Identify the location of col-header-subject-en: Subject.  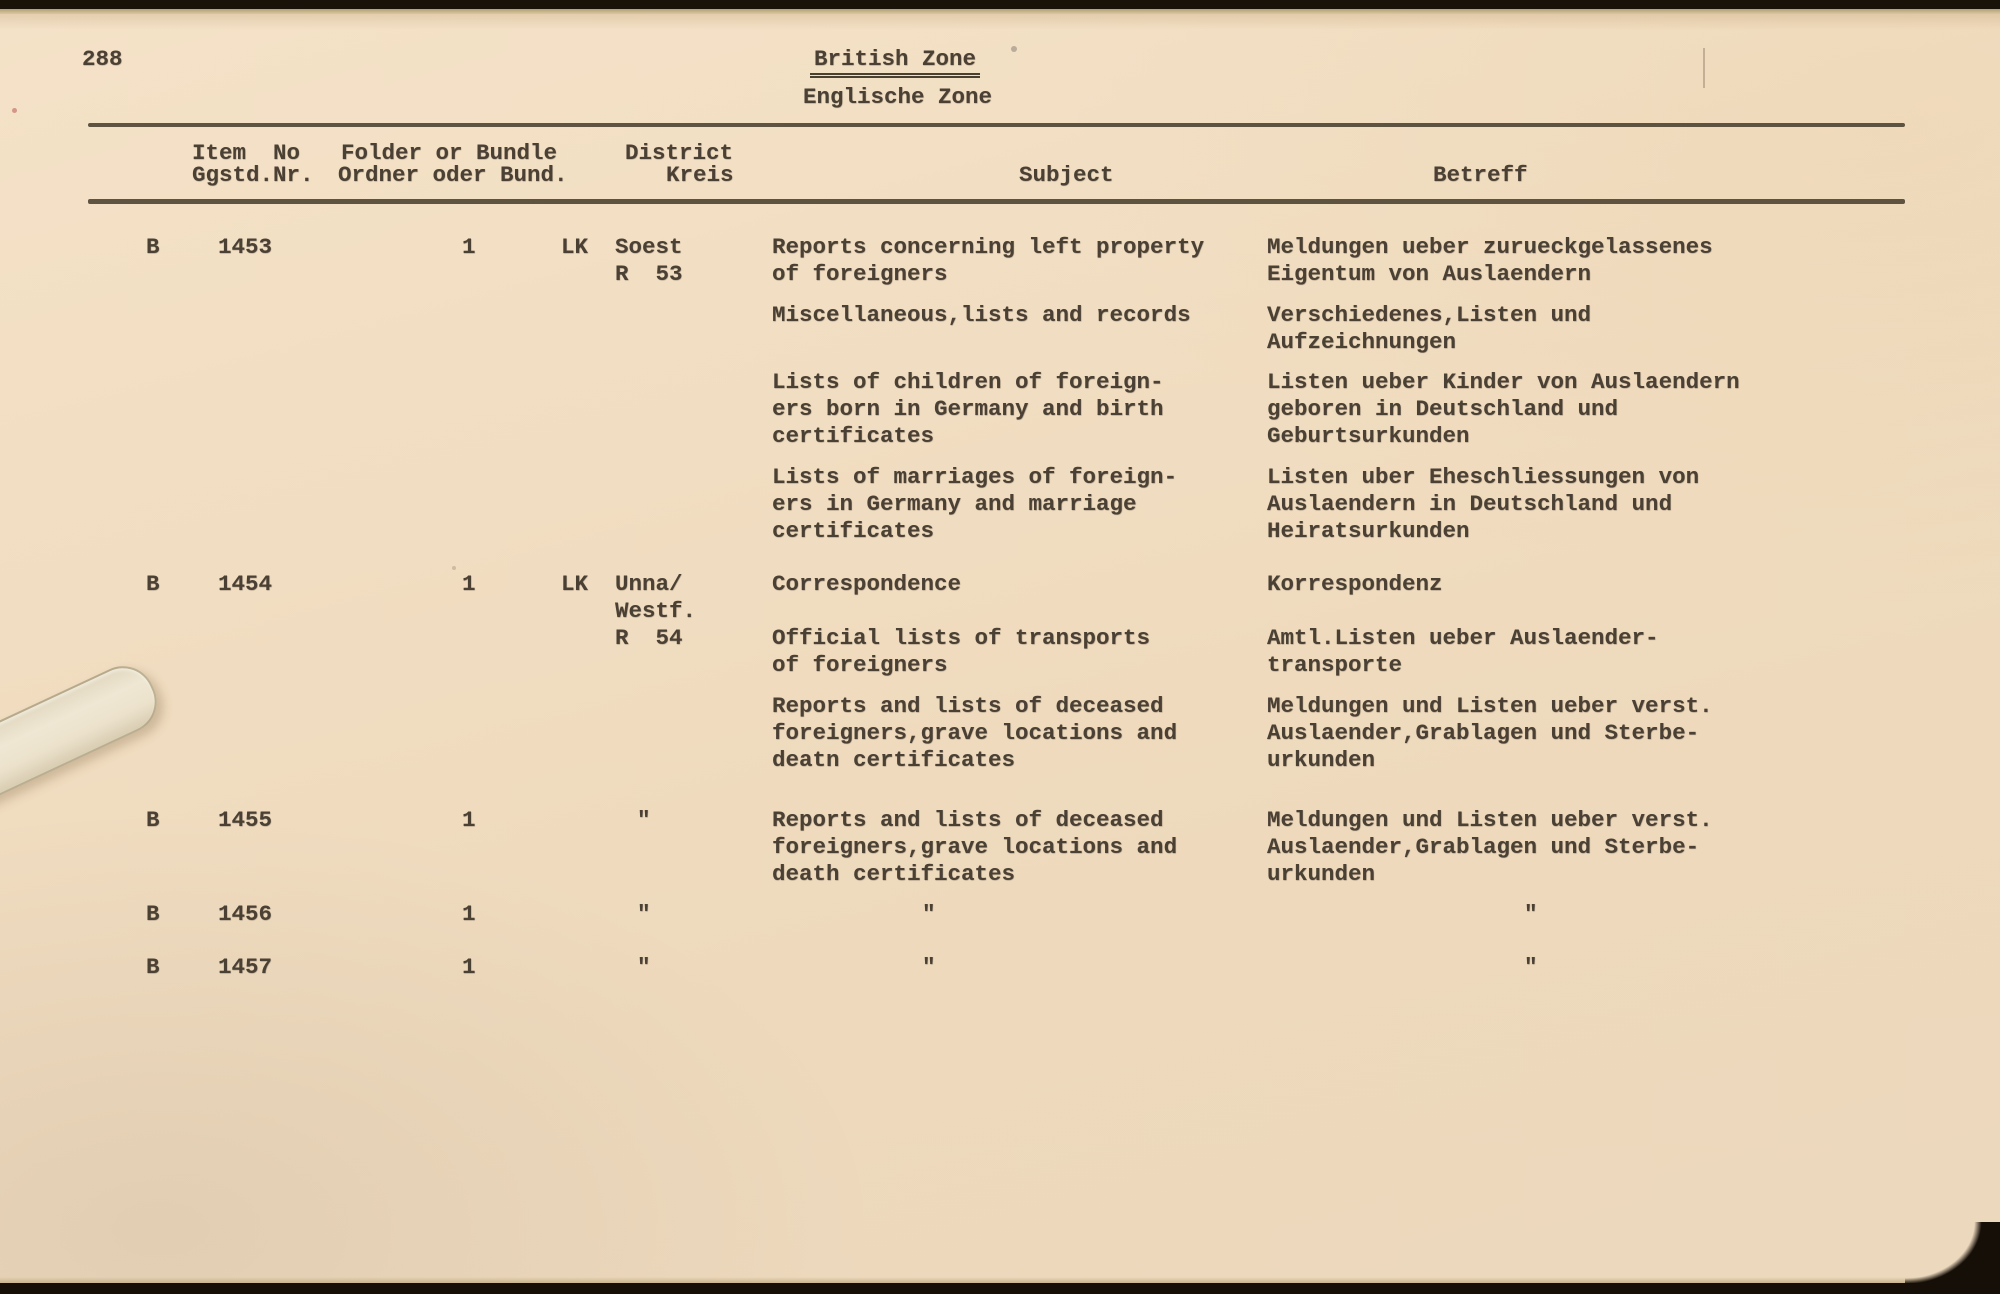
(1066, 175).